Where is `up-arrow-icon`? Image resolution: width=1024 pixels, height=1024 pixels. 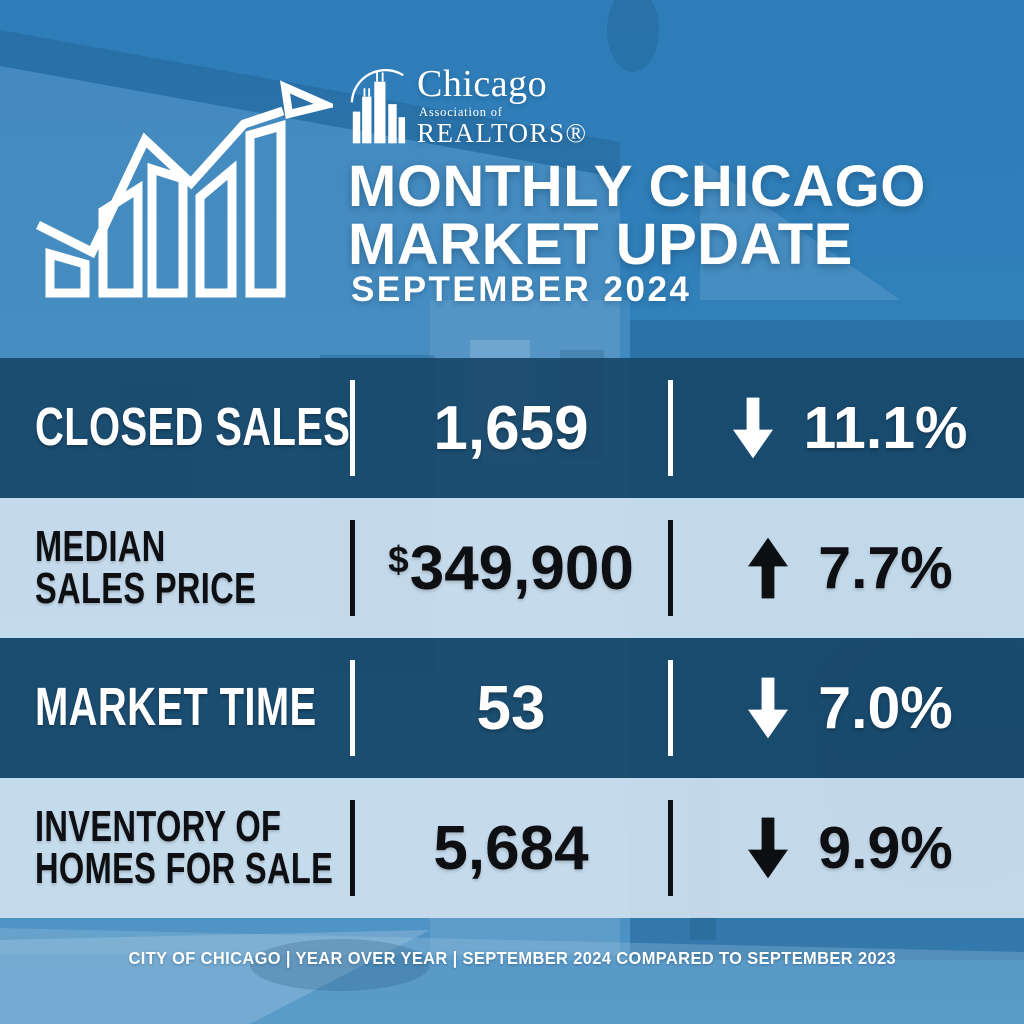
up-arrow-icon is located at coordinates (768, 568).